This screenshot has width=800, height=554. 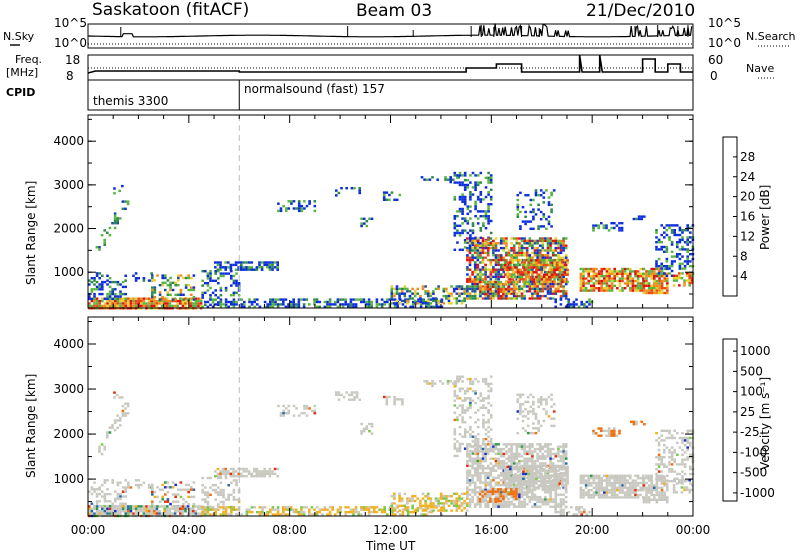 What do you see at coordinates (390, 95) in the screenshot?
I see `cpid-panel-frame` at bounding box center [390, 95].